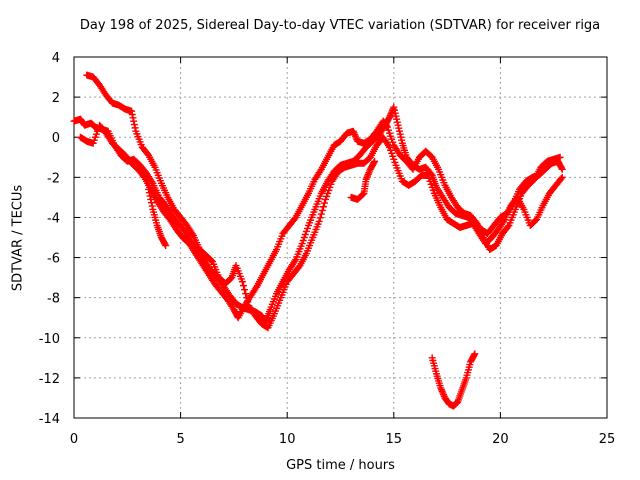  What do you see at coordinates (53, 218) in the screenshot?
I see `y-tick-label: -4` at bounding box center [53, 218].